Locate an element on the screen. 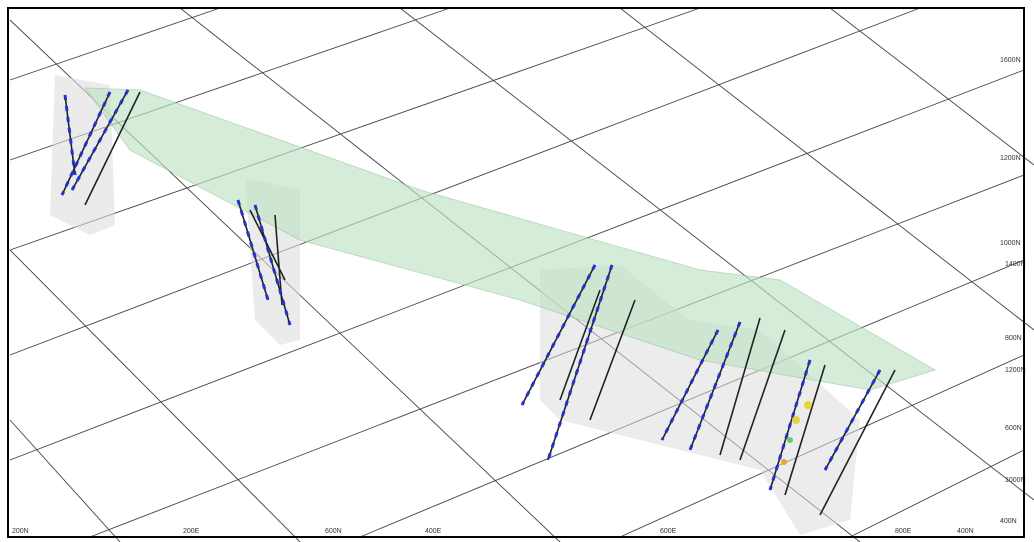  grid-label: 800E is located at coordinates (903, 531).